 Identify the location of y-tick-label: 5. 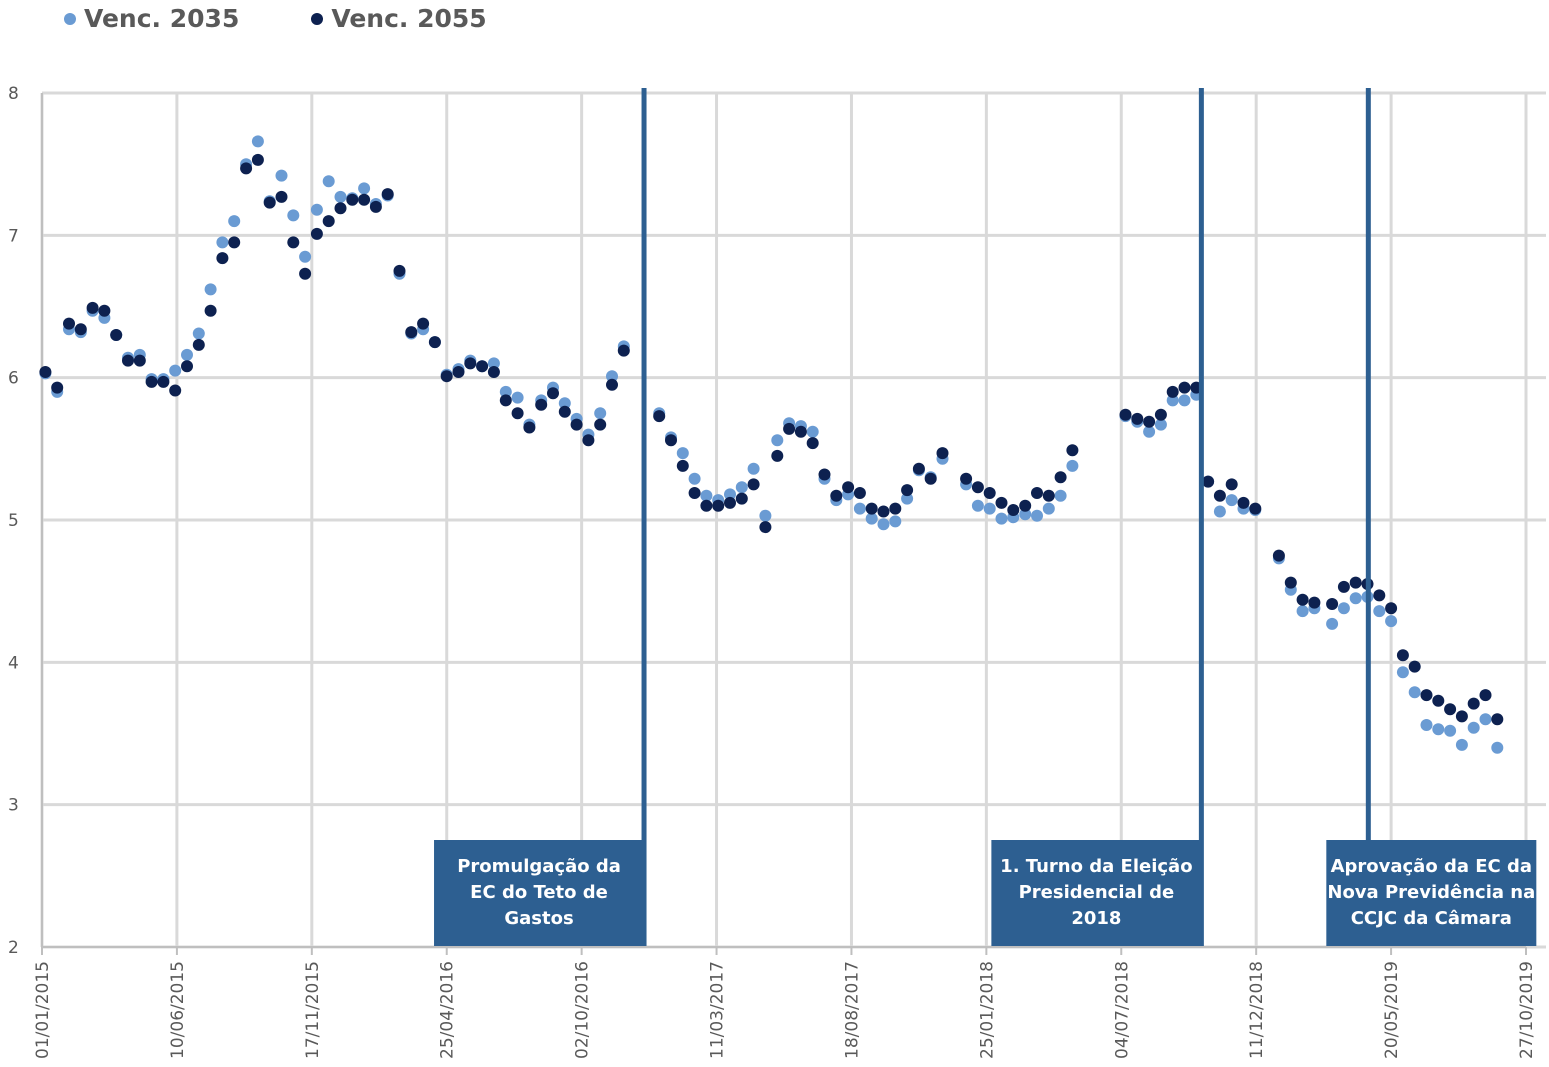
(13, 521).